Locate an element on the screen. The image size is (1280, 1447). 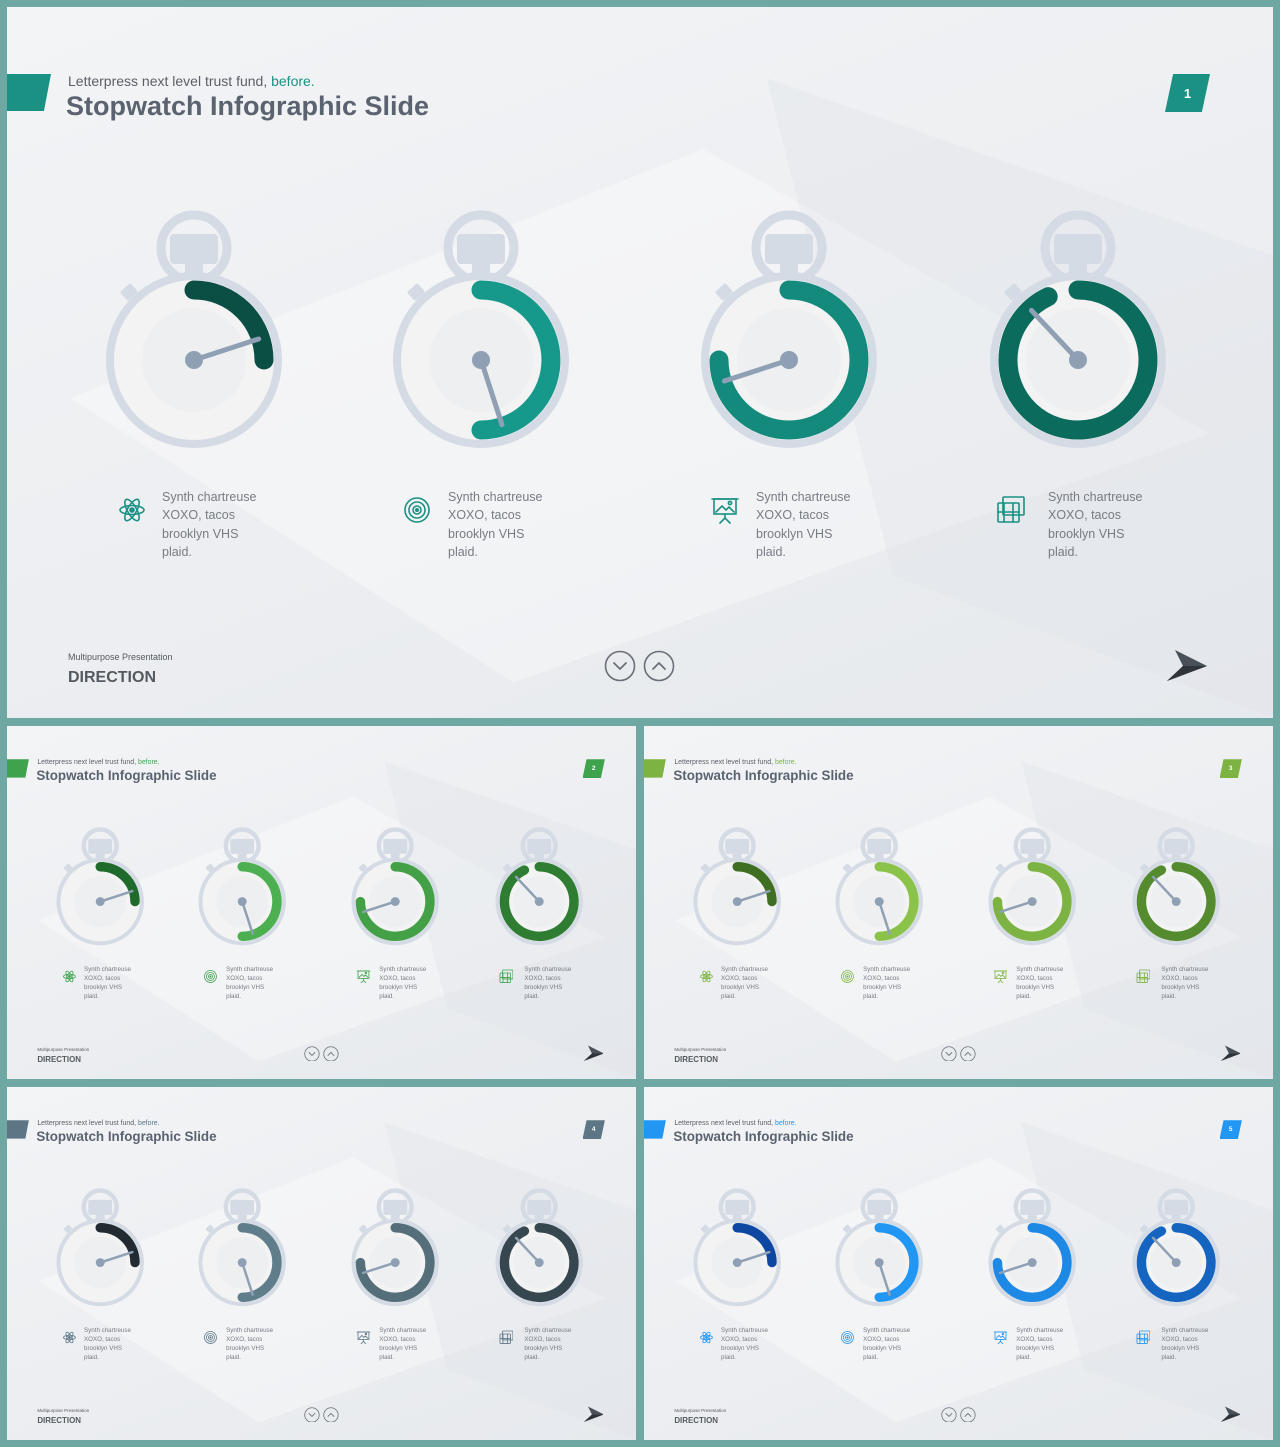
chevron-down-icon is located at coordinates (949, 1414).